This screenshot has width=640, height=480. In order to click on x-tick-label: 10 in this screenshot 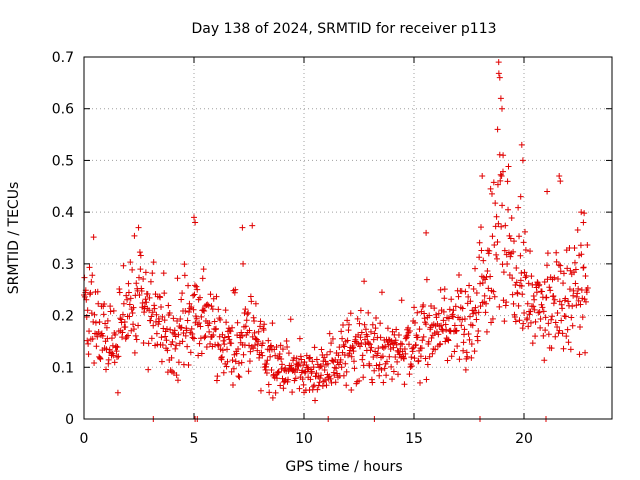, I will do `click(304, 439)`.